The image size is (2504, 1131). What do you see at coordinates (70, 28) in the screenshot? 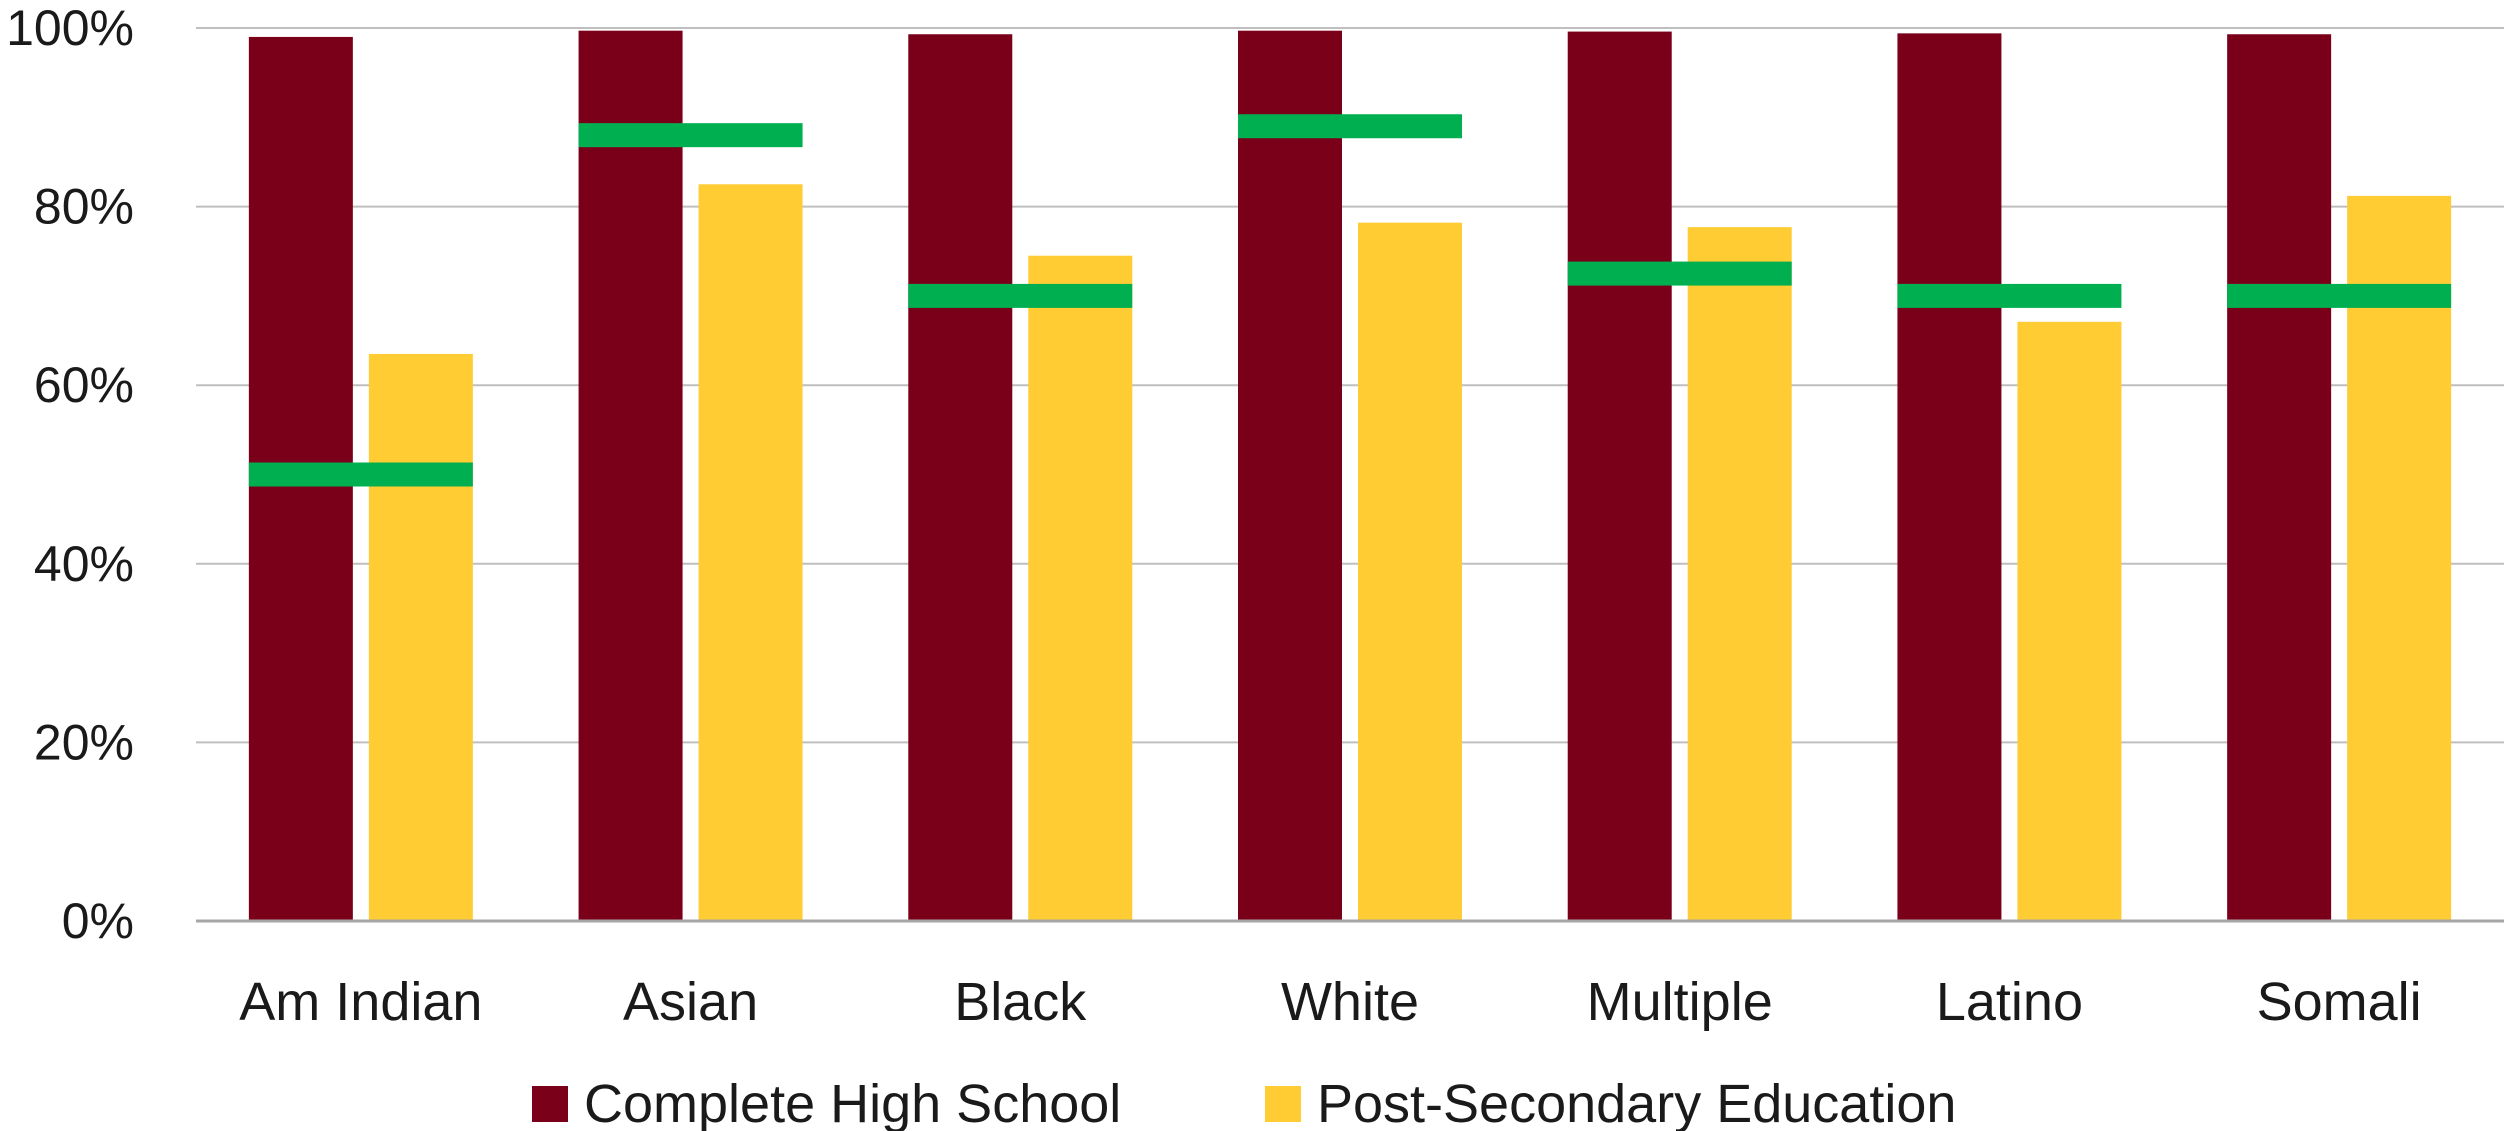
I see `y-tick-label-100: 100%` at bounding box center [70, 28].